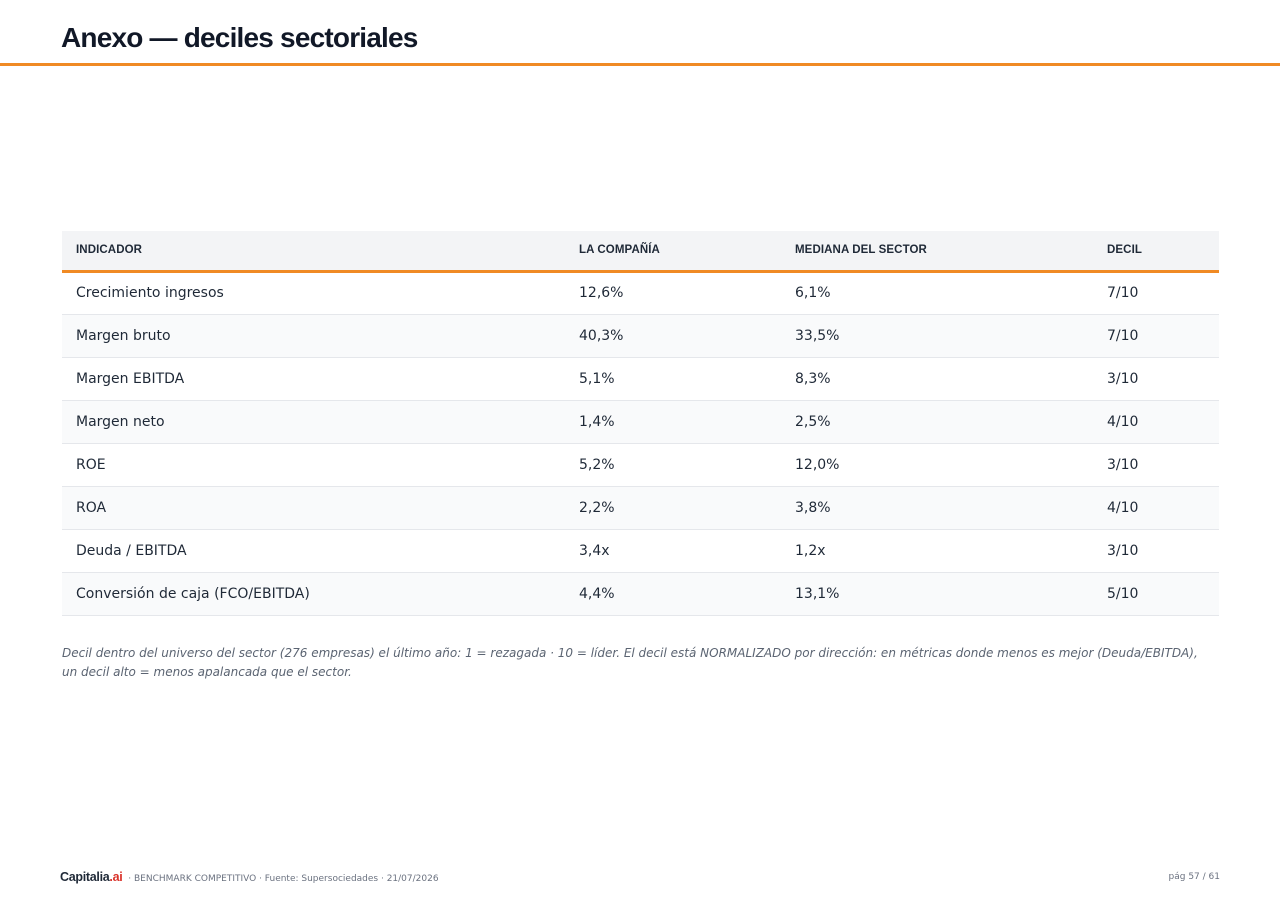  Describe the element at coordinates (239, 37) in the screenshot. I see `page-title: Anexo — deciles sectoriales` at that location.